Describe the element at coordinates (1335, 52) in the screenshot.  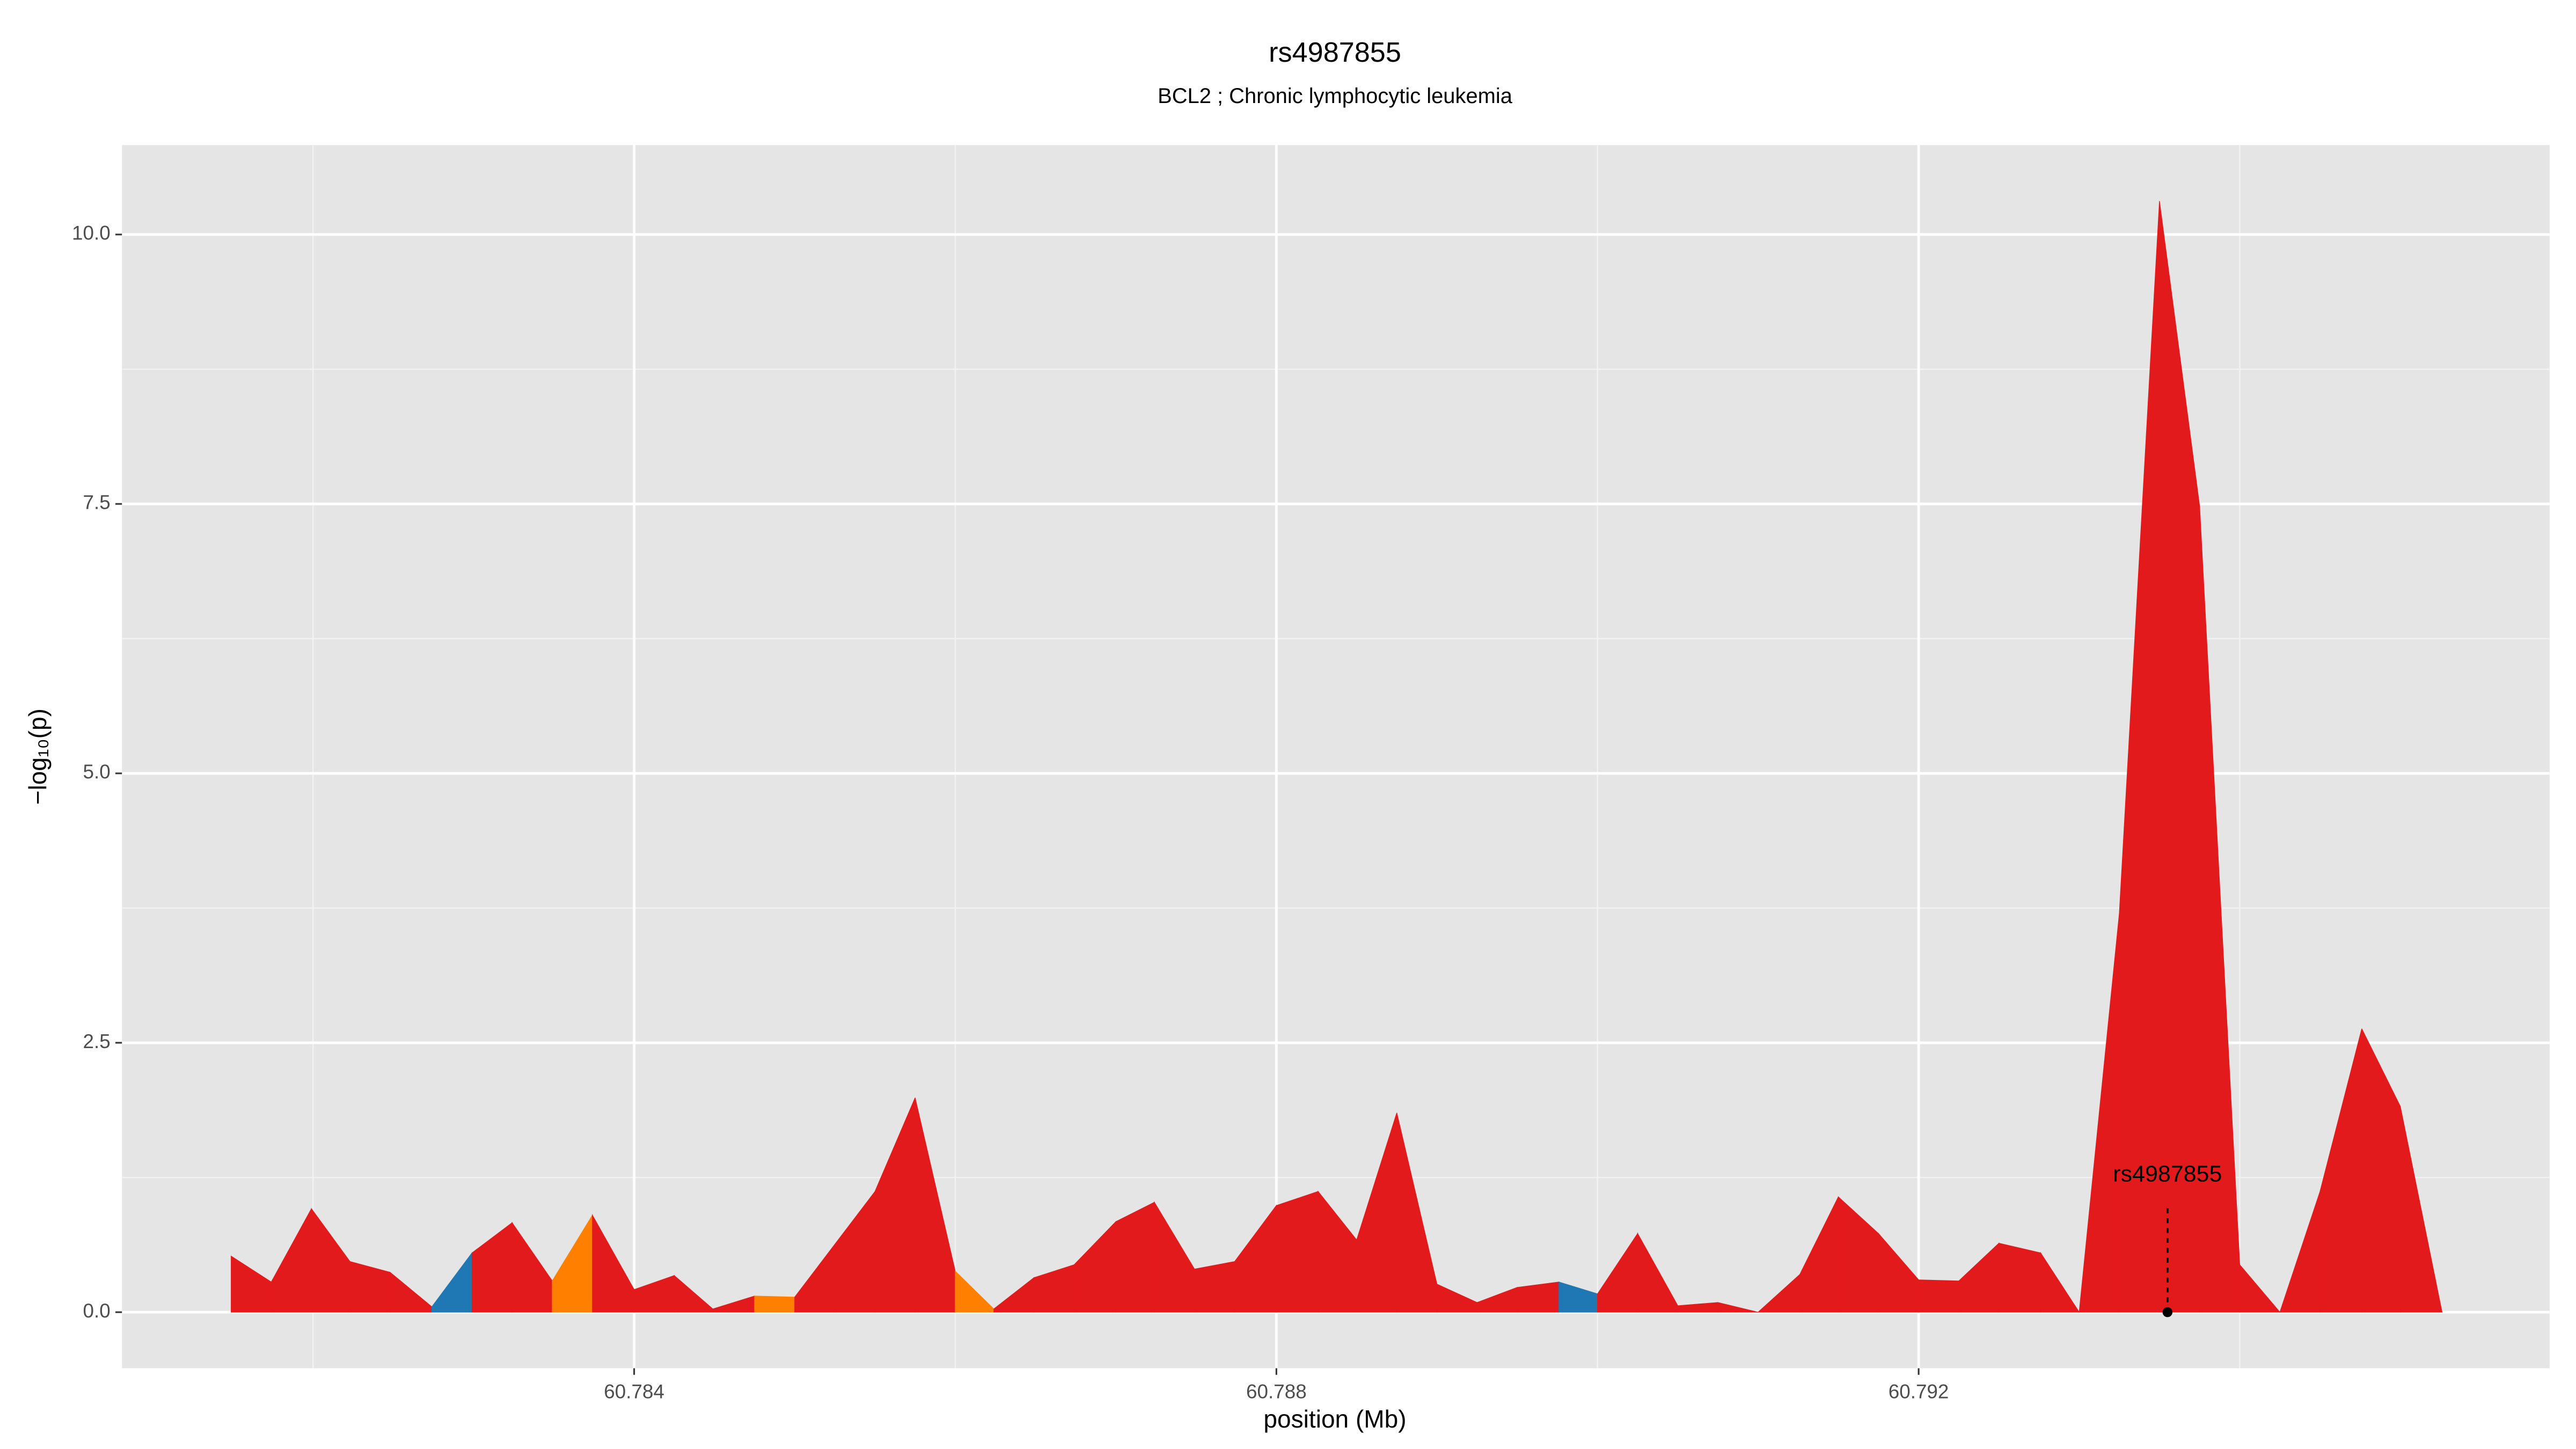
I see `chart-title: rs4987855` at that location.